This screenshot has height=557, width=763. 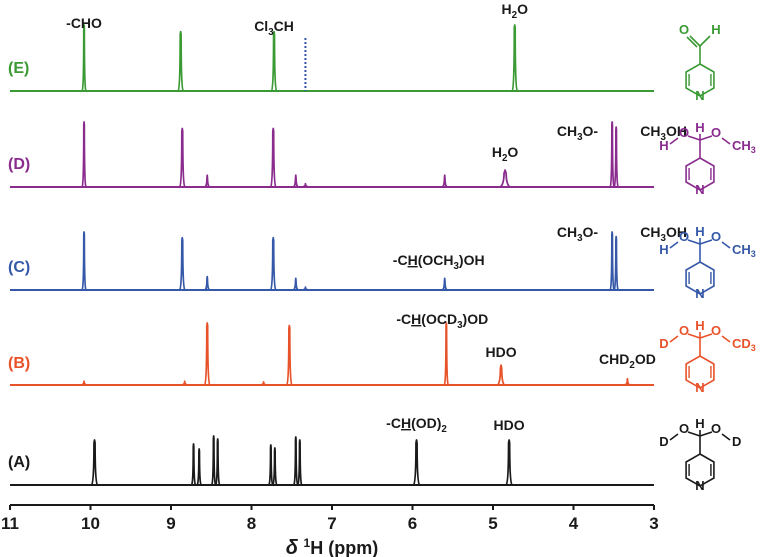 What do you see at coordinates (347, 257) in the screenshot?
I see `spectrum-C: (C) -CH(OCH3)OH CH3O- CH3OH` at bounding box center [347, 257].